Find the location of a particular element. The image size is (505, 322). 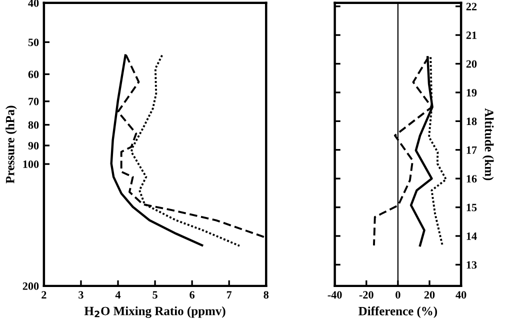

y-tick-label: 90 is located at coordinates (33, 146).